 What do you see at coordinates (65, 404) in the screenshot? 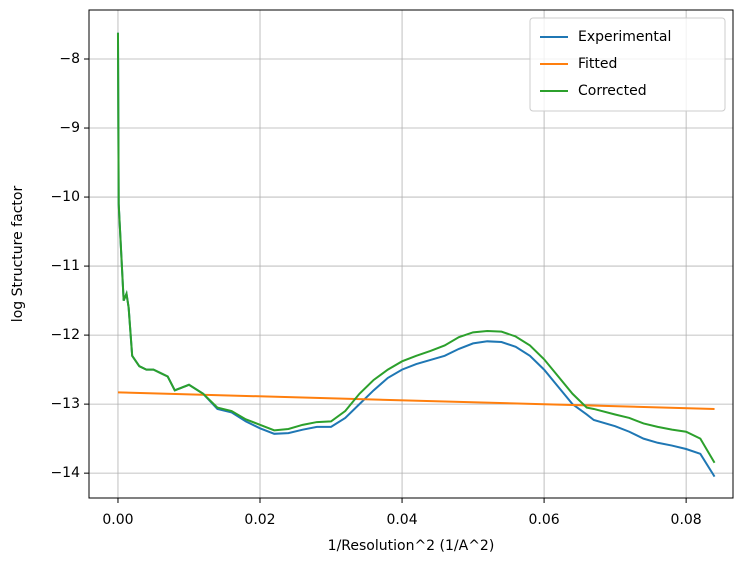
I see `y-tick-label: −13` at bounding box center [65, 404].